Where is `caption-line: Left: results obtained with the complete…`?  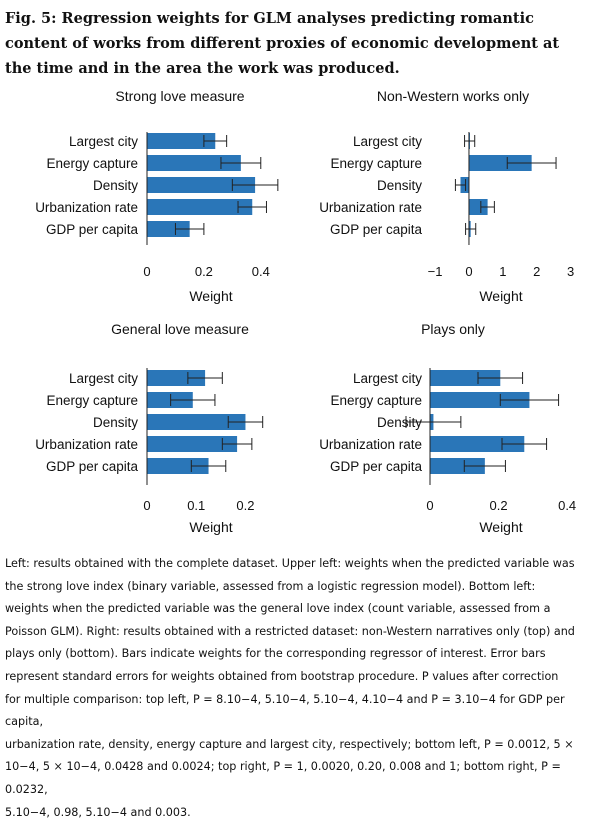
caption-line: Left: results obtained with the complete… is located at coordinates (290, 563).